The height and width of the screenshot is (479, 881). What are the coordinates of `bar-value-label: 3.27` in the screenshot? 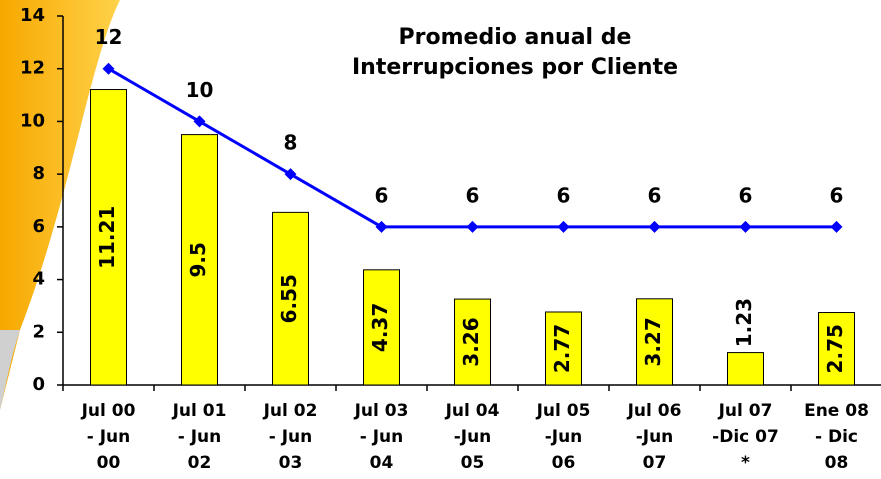 It's located at (653, 341).